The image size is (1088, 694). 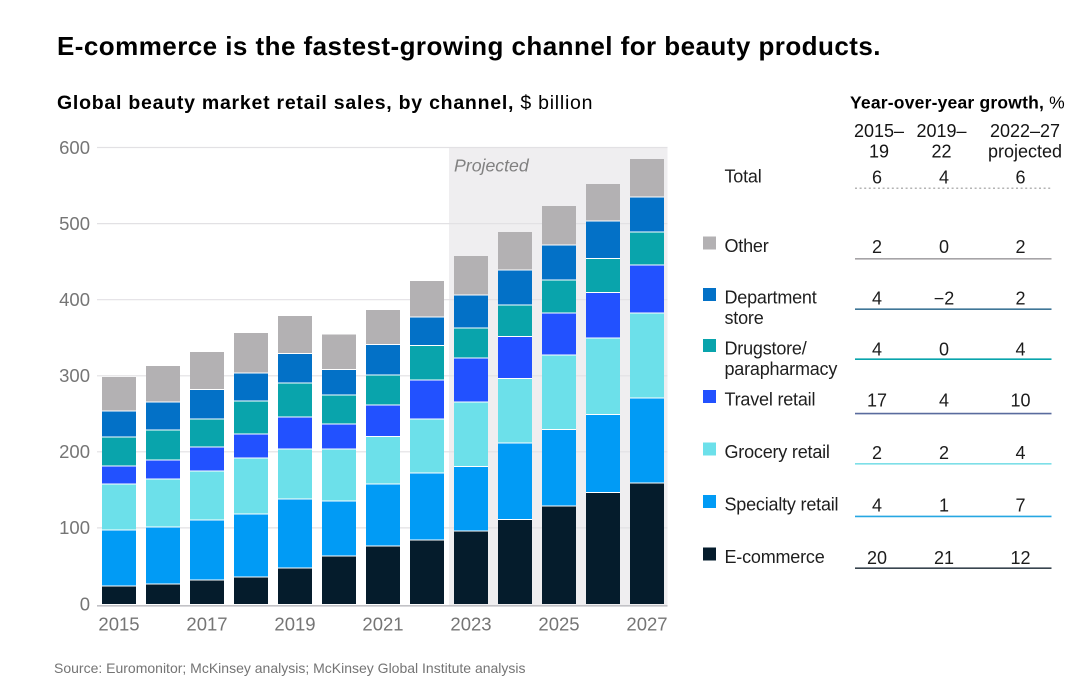 I want to click on svg-text: 22, so click(x=941, y=152).